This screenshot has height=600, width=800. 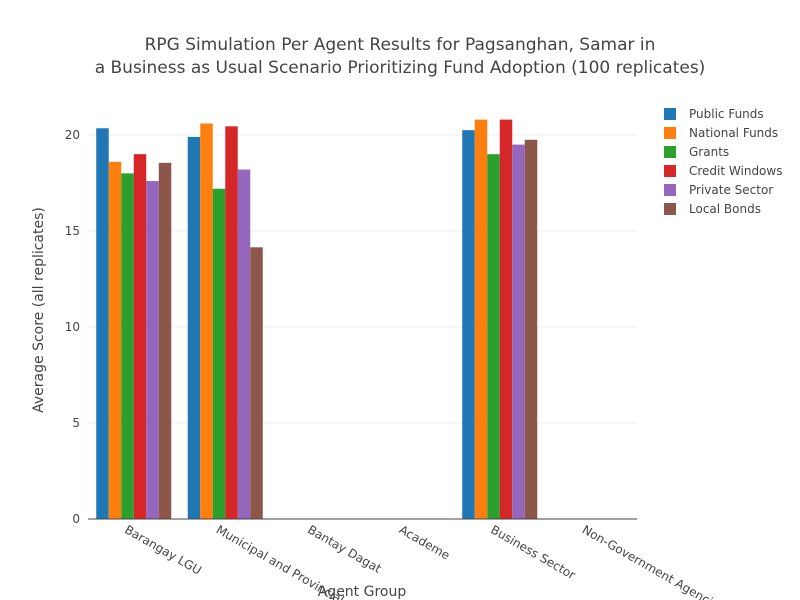 What do you see at coordinates (725, 209) in the screenshot?
I see `legend-label: Local Bonds` at bounding box center [725, 209].